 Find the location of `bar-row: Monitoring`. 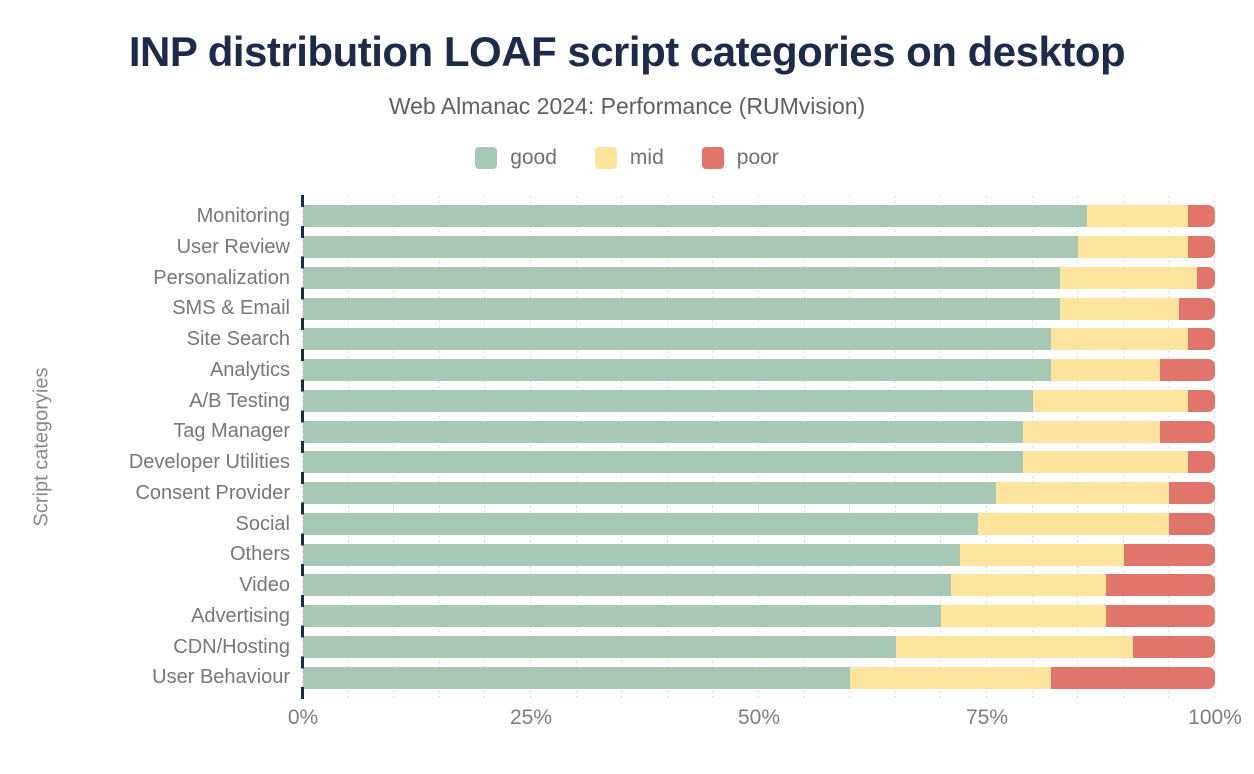

bar-row: Monitoring is located at coordinates (607, 216).